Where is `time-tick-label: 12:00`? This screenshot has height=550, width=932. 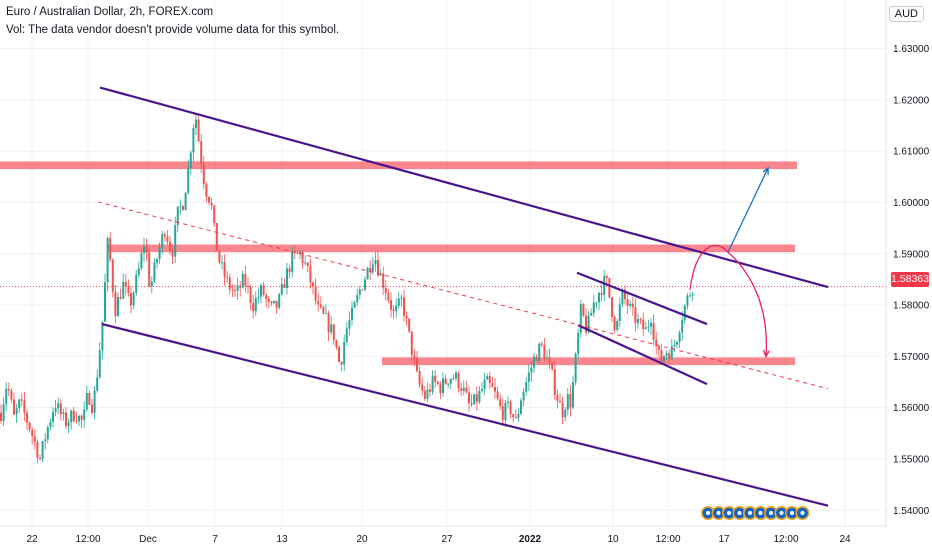 time-tick-label: 12:00 is located at coordinates (87, 539).